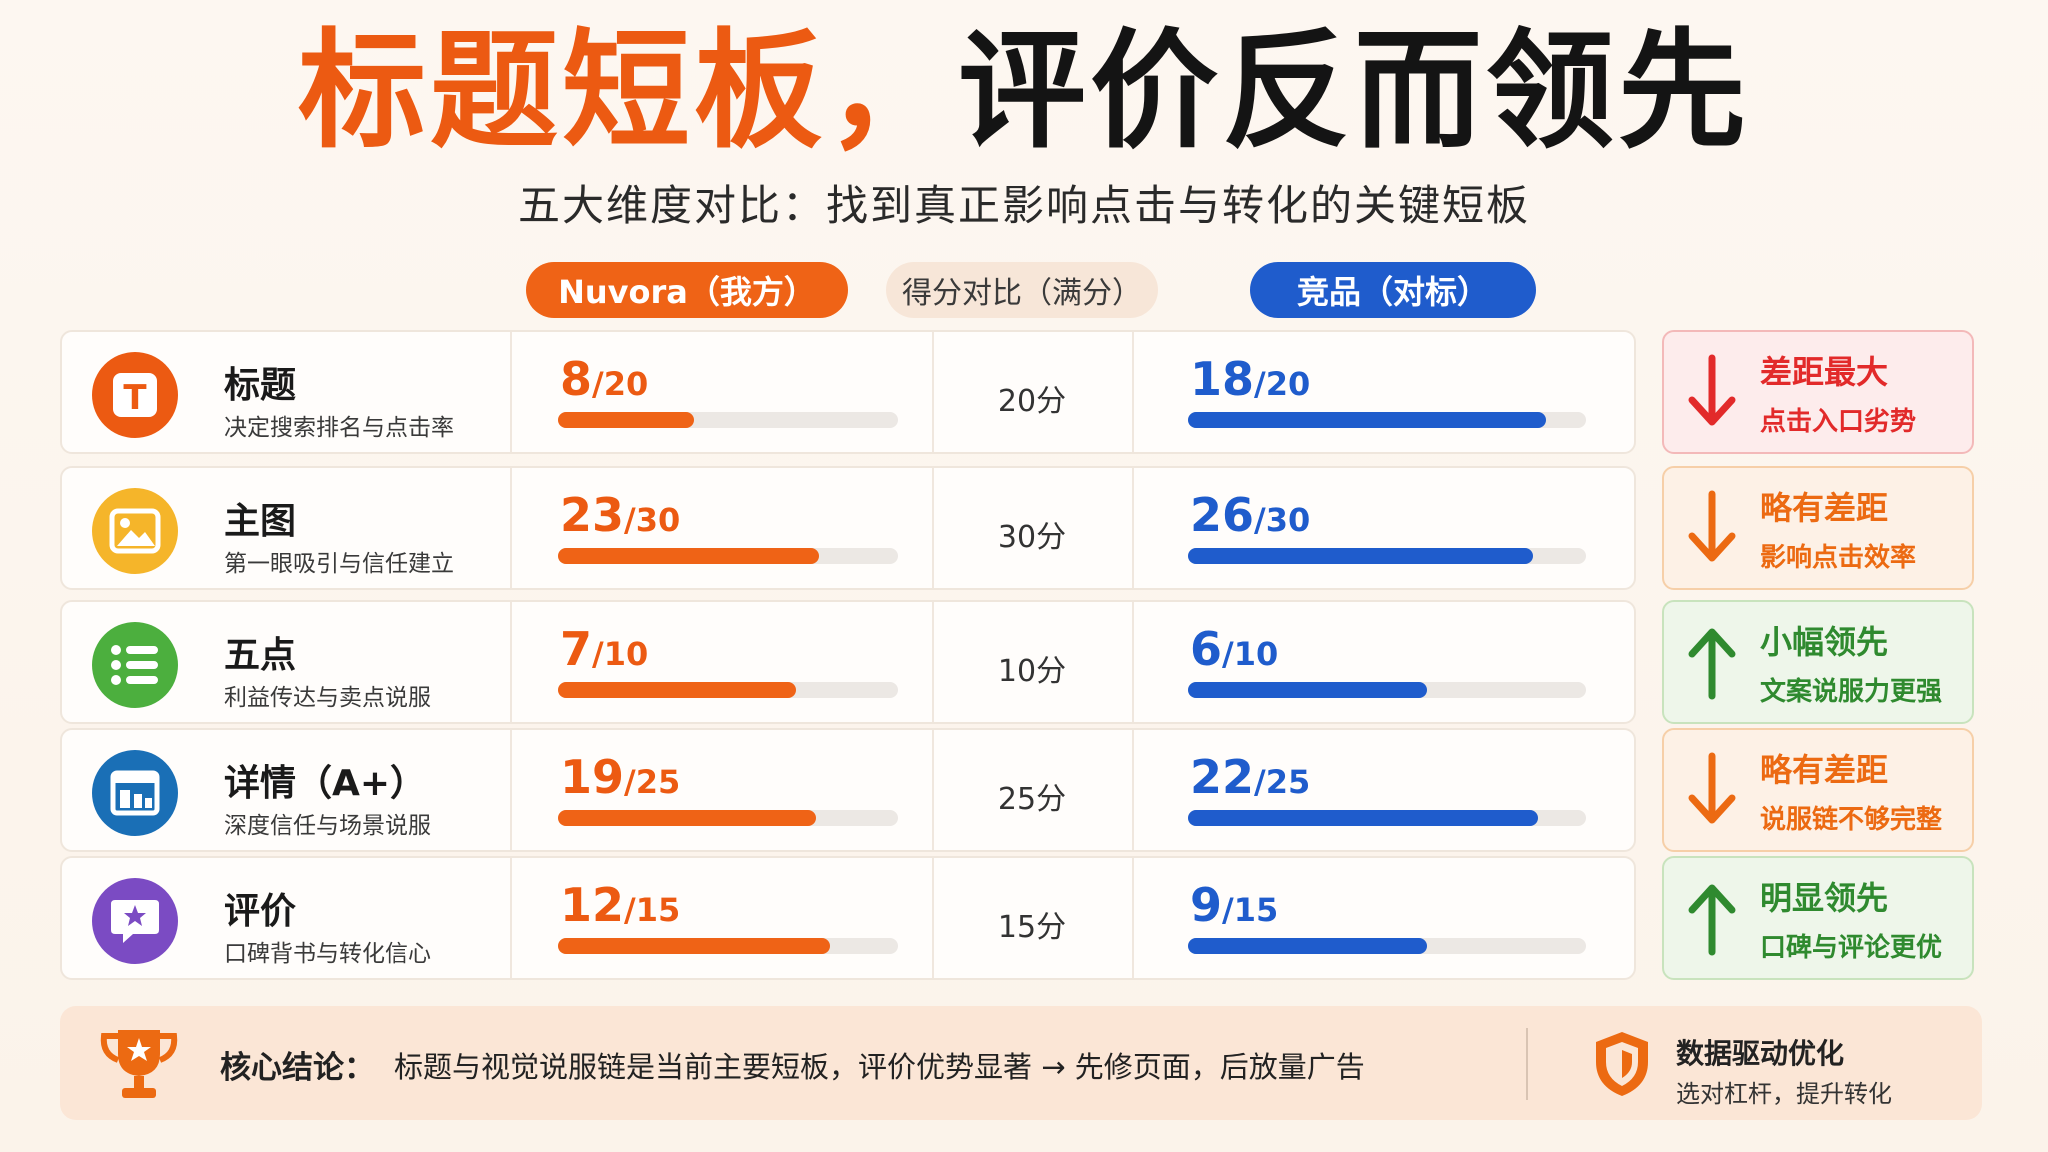  Describe the element at coordinates (1032, 927) in the screenshot. I see `max-score: 15分` at that location.